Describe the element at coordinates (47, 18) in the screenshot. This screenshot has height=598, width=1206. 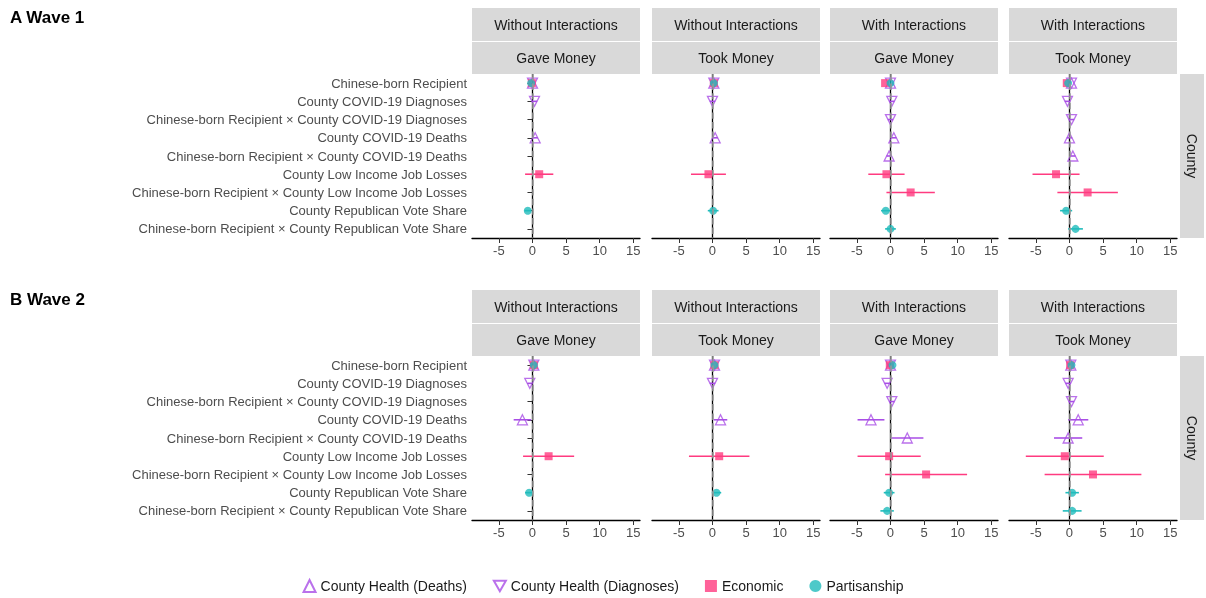
I see `text: A Wave 1` at that location.